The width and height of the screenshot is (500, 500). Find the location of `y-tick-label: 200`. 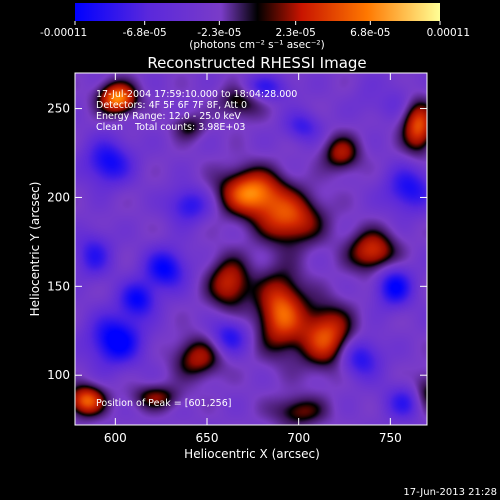

y-tick-label: 200 is located at coordinates (58, 197).